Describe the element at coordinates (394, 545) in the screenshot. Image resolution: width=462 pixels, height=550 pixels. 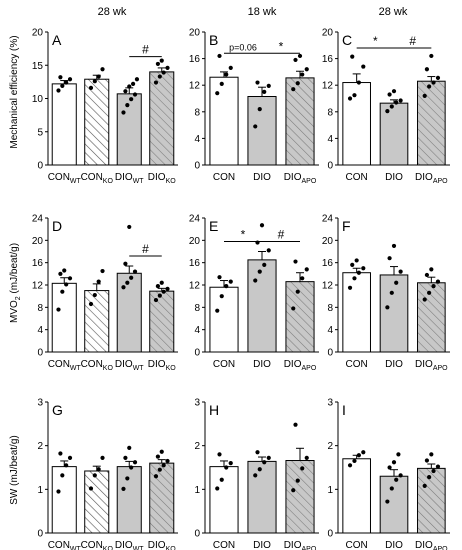
I see `category-main-i-1: DIO` at that location.